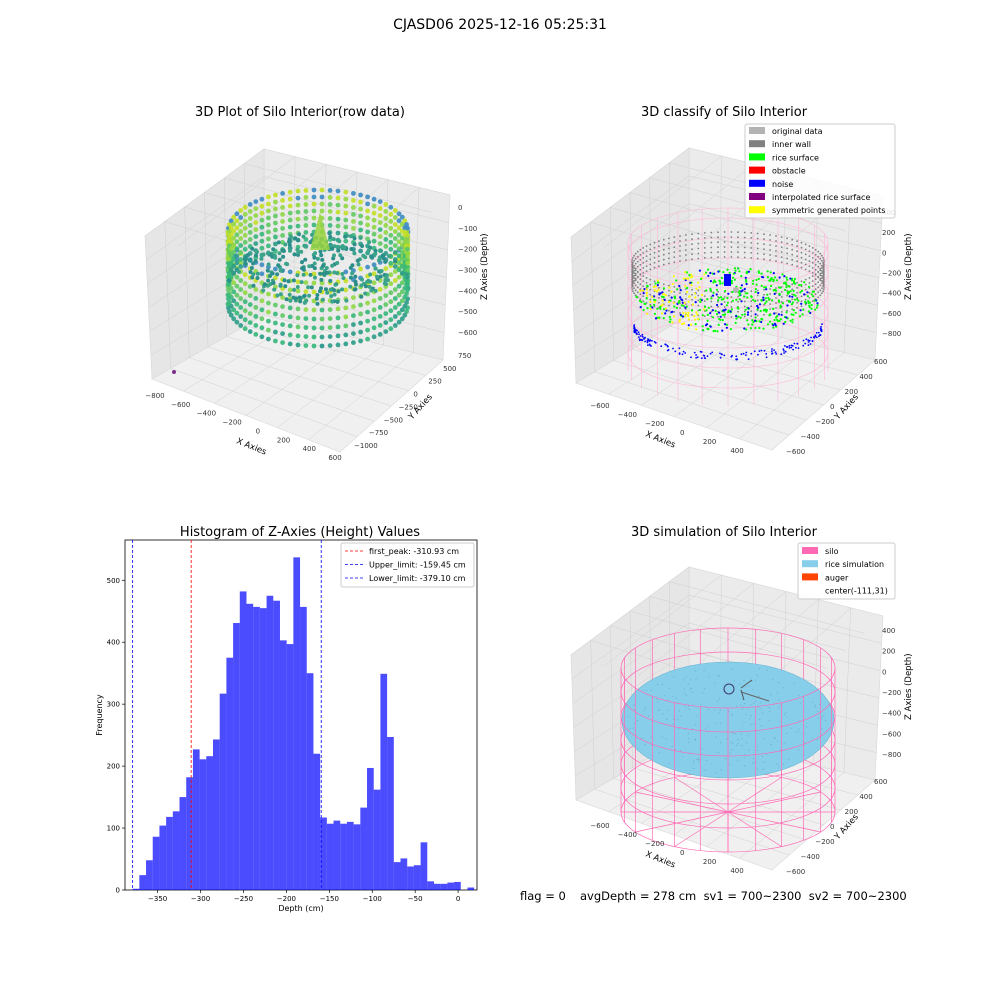  What do you see at coordinates (372, 899) in the screenshot?
I see `histogram-x-tick: −100` at bounding box center [372, 899].